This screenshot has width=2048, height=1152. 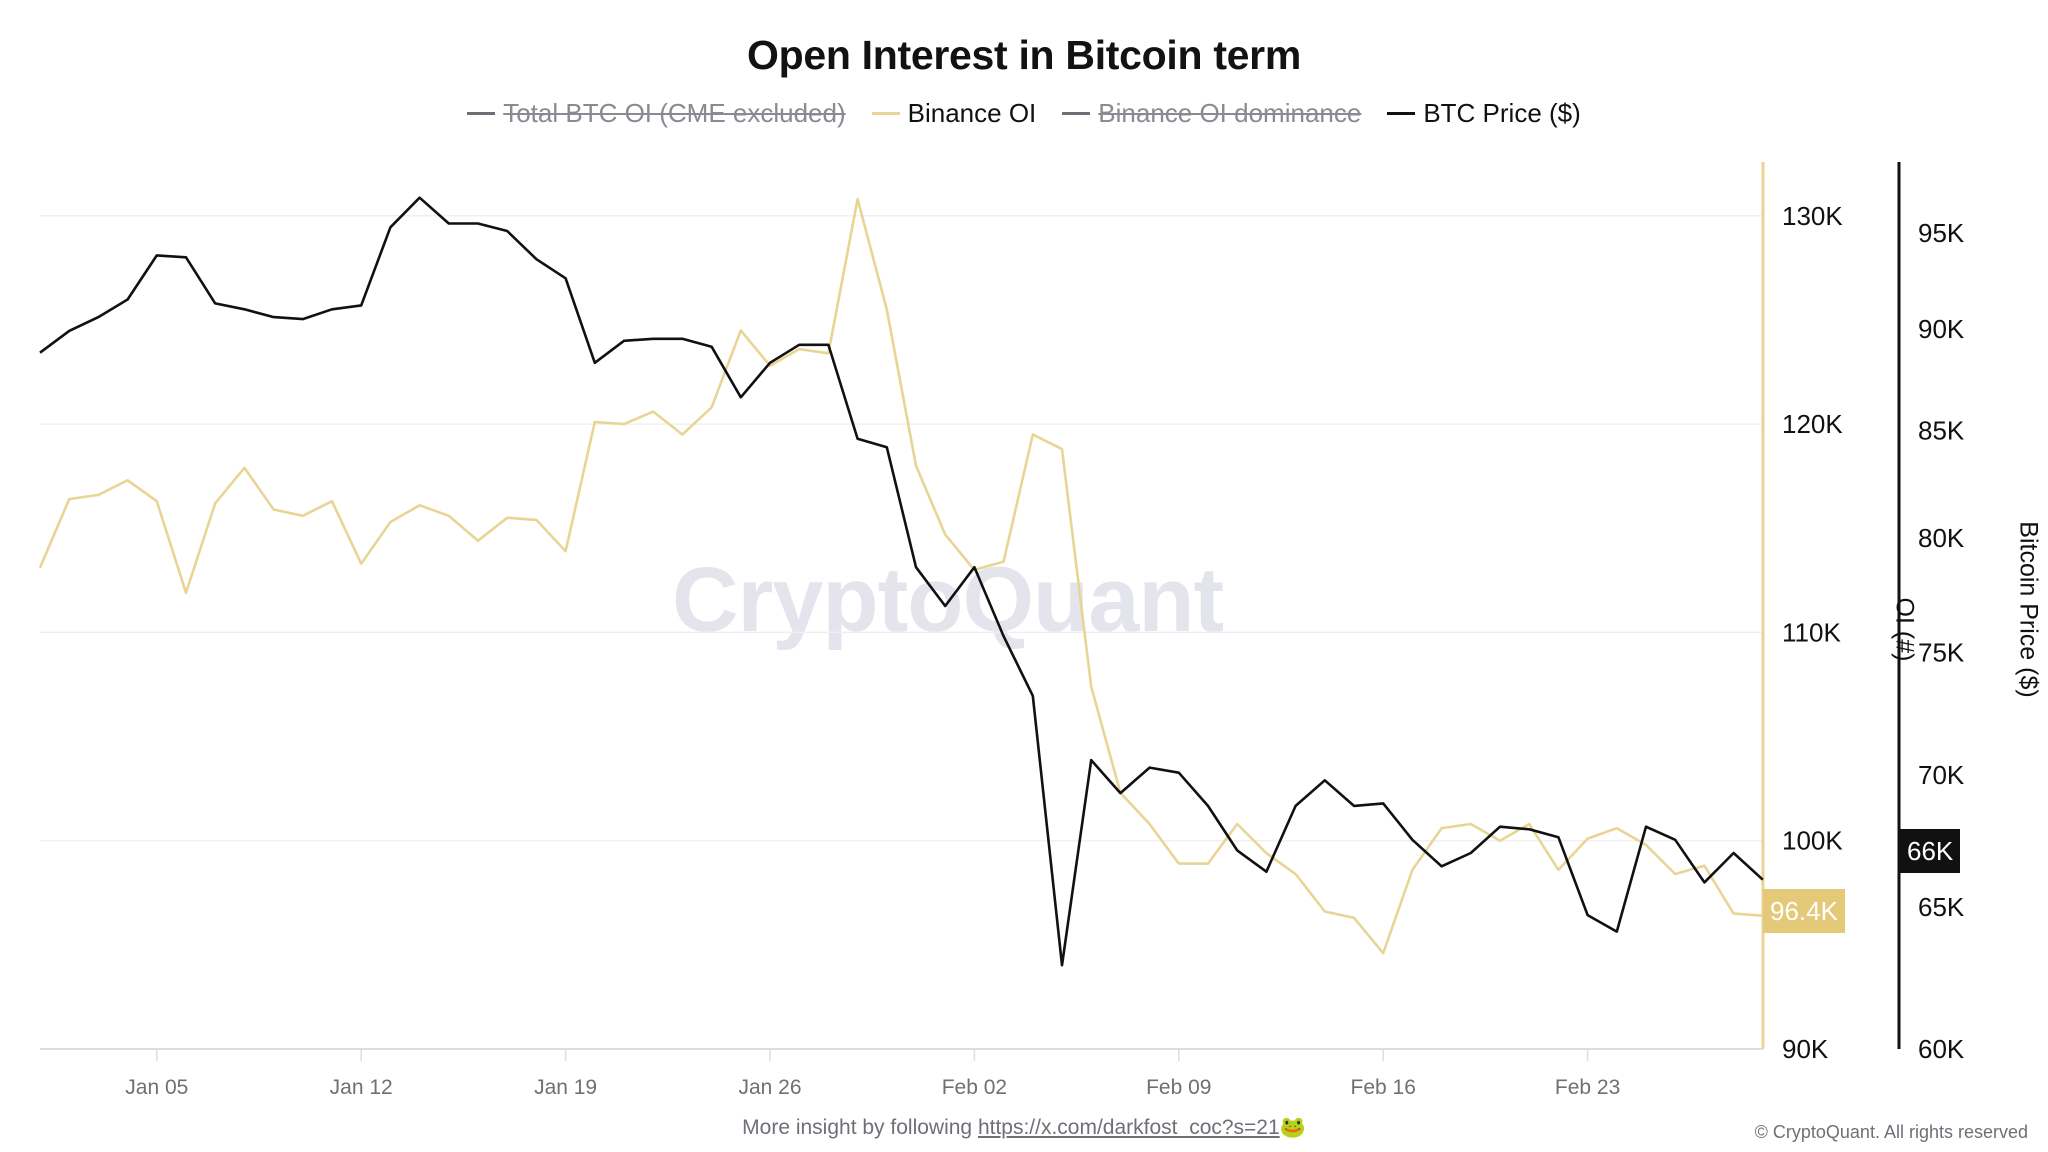 I want to click on y-left-tick-label: 100K, so click(x=1812, y=841).